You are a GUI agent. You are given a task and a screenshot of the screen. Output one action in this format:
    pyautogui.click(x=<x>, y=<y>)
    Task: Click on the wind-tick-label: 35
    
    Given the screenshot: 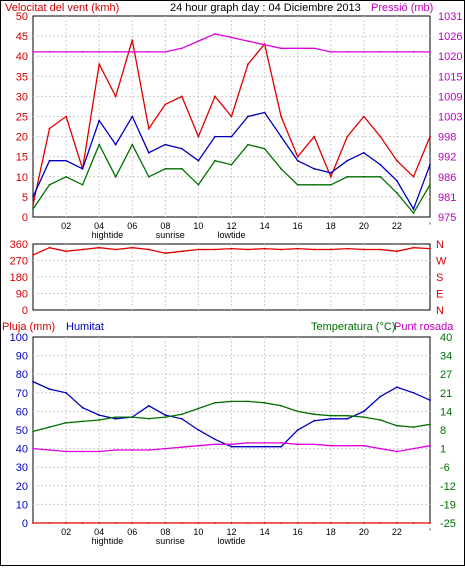 What is the action you would take?
    pyautogui.click(x=22, y=77)
    